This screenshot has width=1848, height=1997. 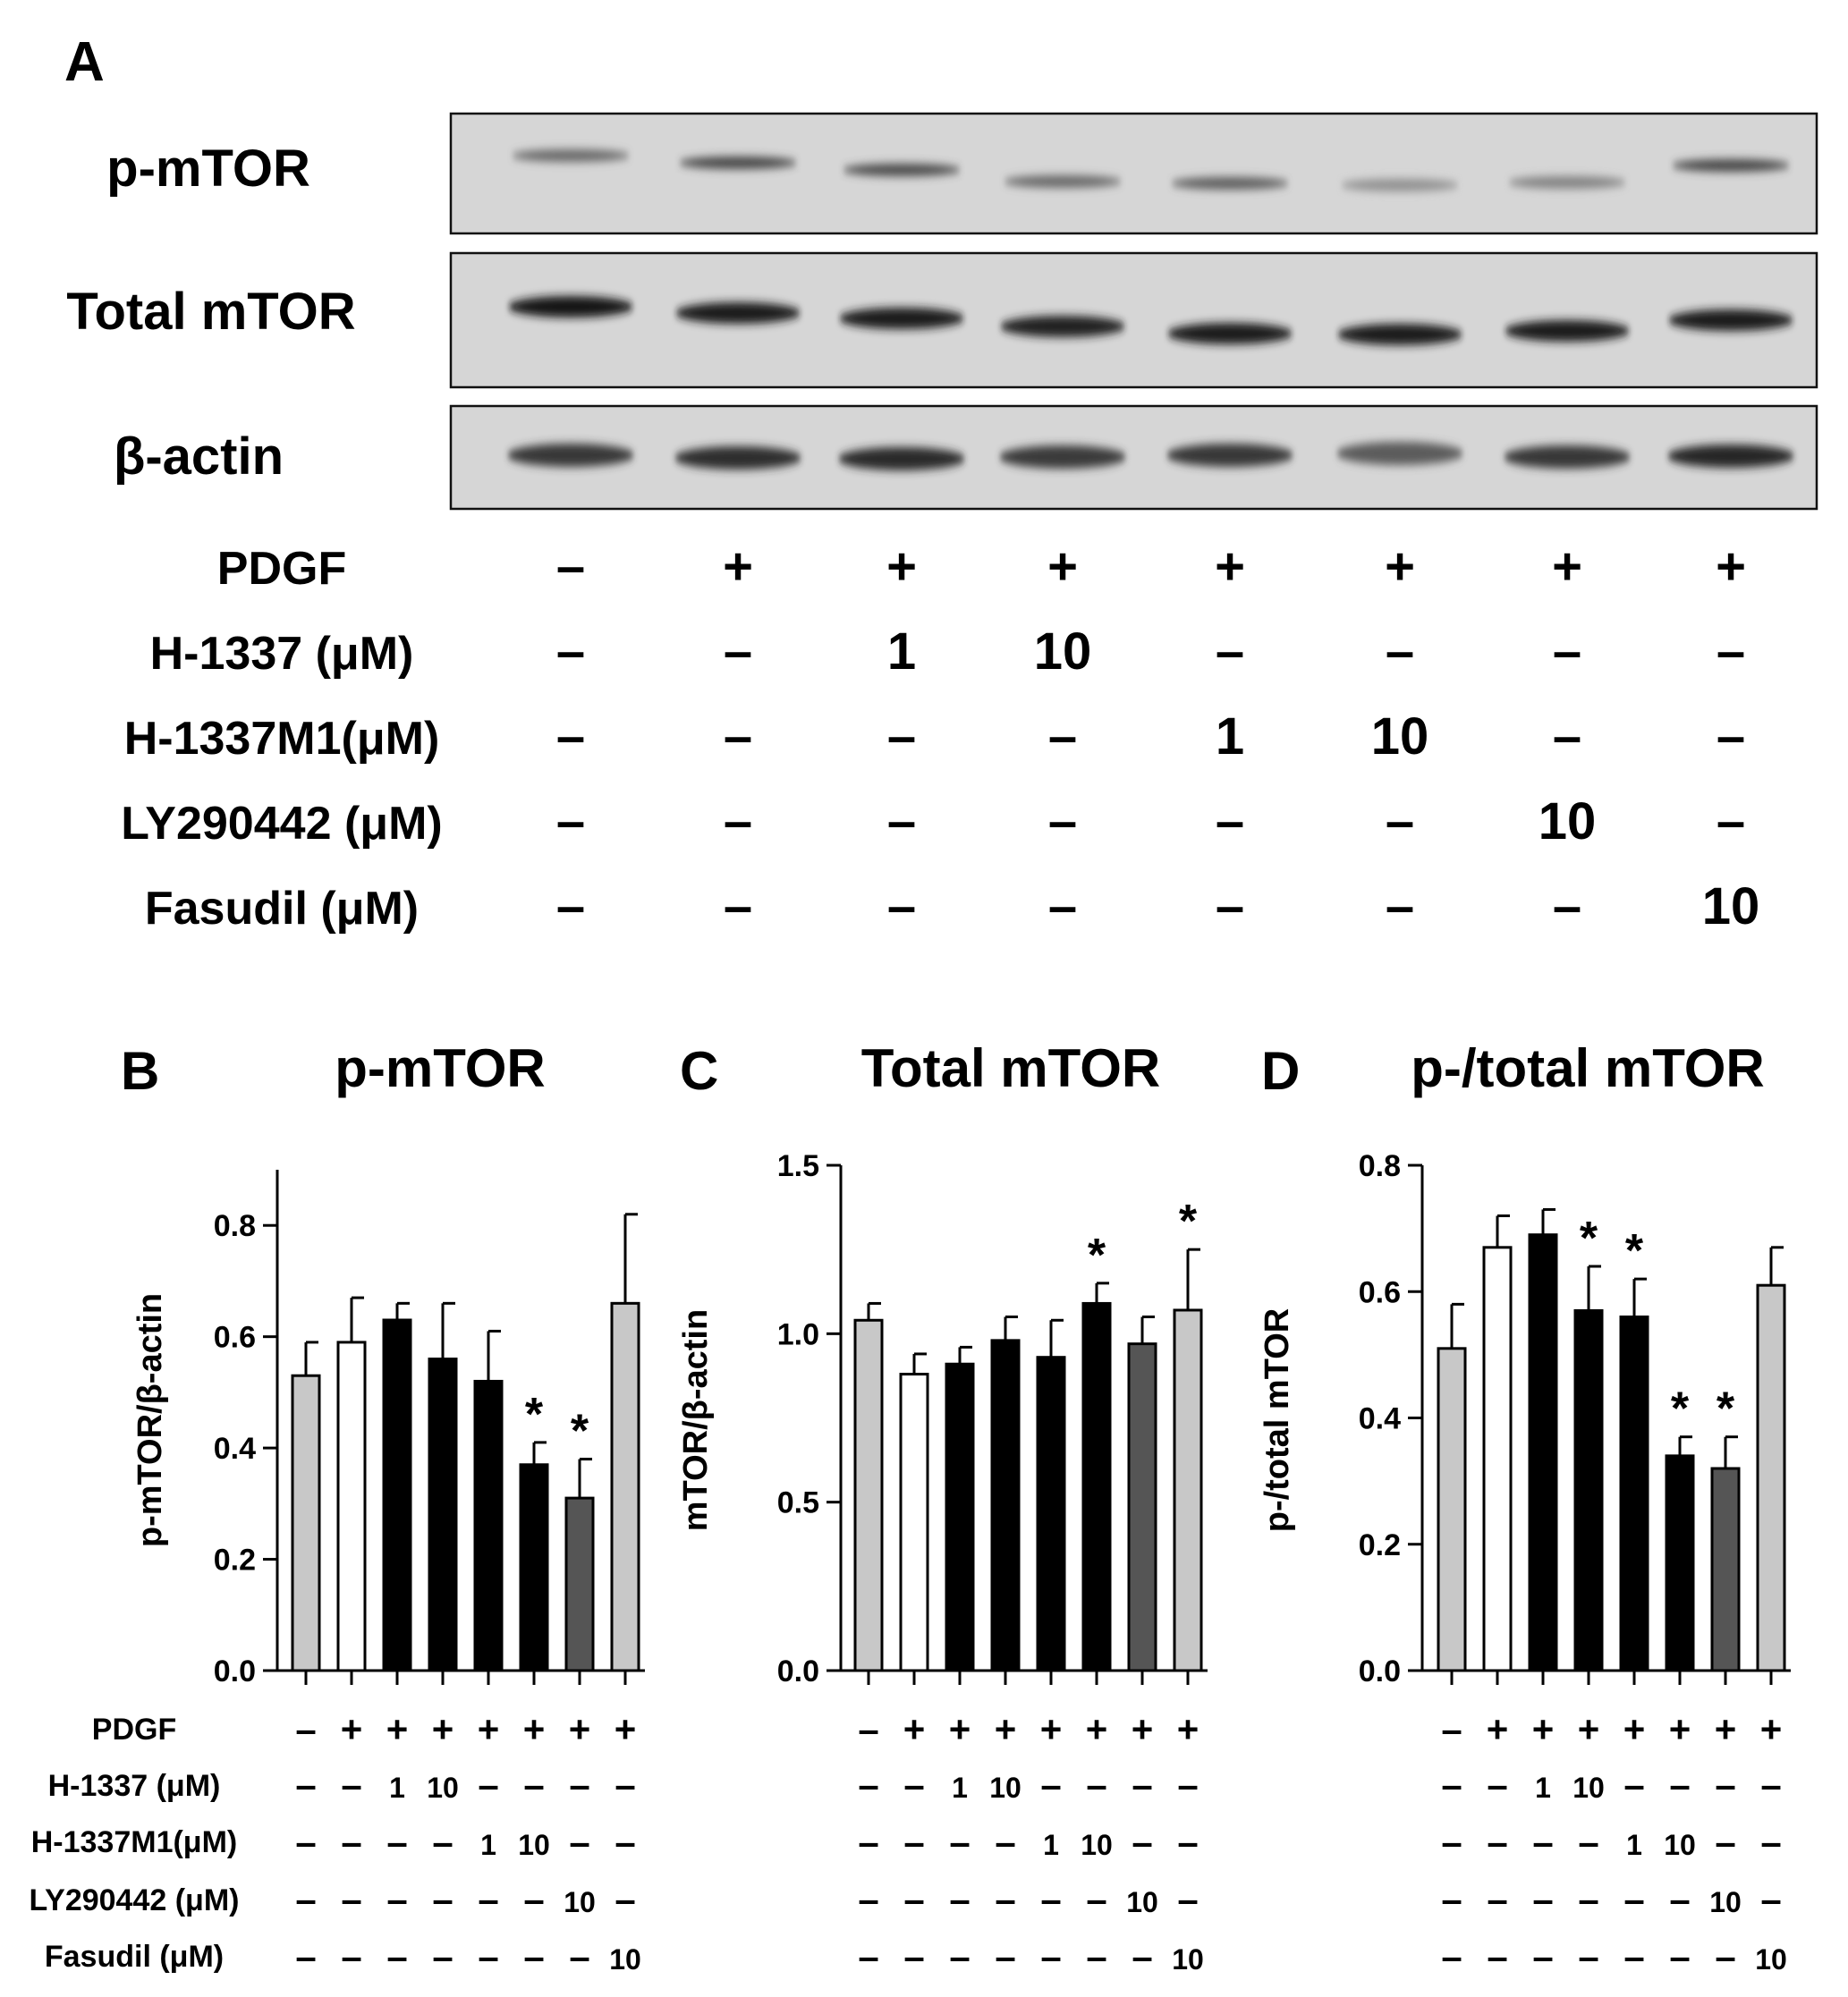 I want to click on condition-cell-ly290442-m-lane-7: 10, so click(x=1568, y=821).